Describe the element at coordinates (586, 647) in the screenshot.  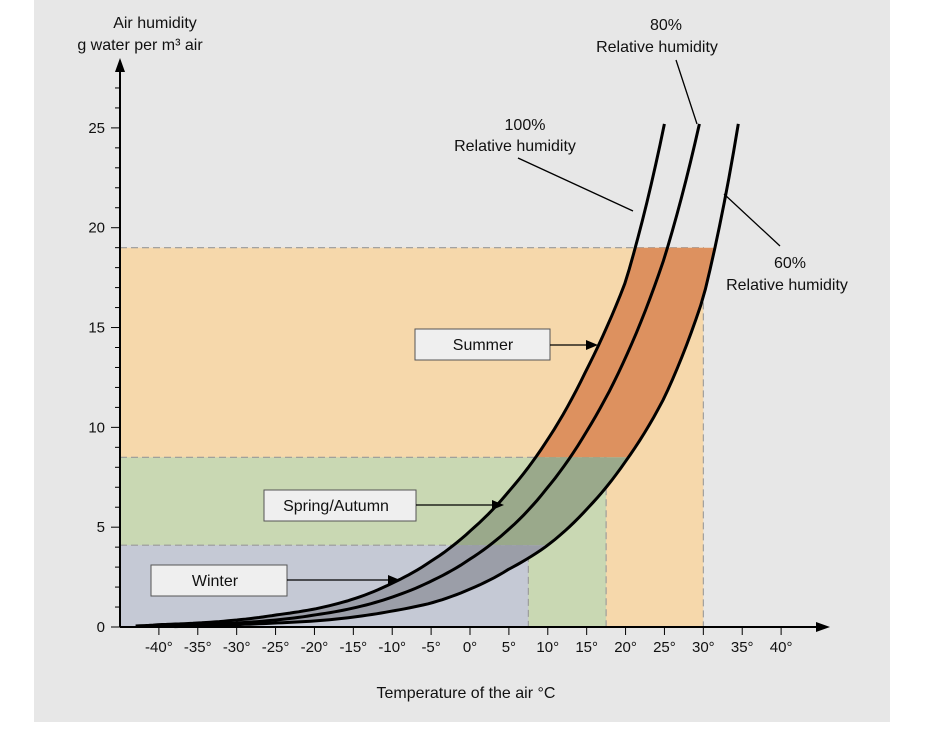
I see `x-tick-label: 15°` at that location.